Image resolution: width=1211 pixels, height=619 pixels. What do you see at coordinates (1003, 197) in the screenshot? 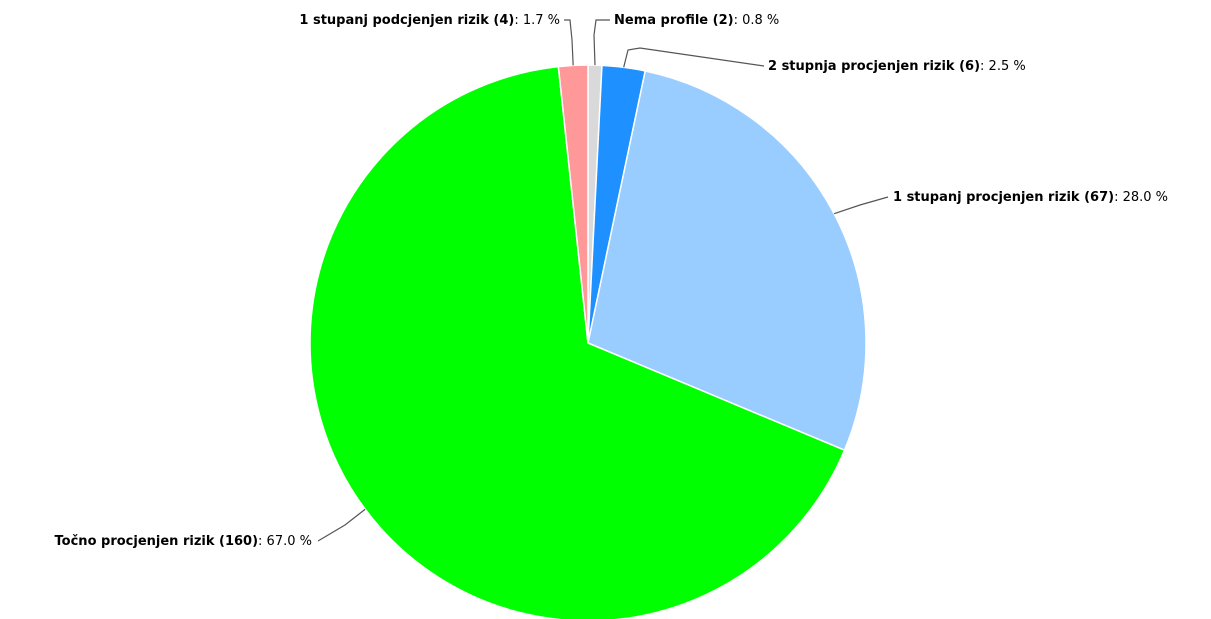
I see `label-name: 1 stupanj procjenjen rizik (67)` at bounding box center [1003, 197].